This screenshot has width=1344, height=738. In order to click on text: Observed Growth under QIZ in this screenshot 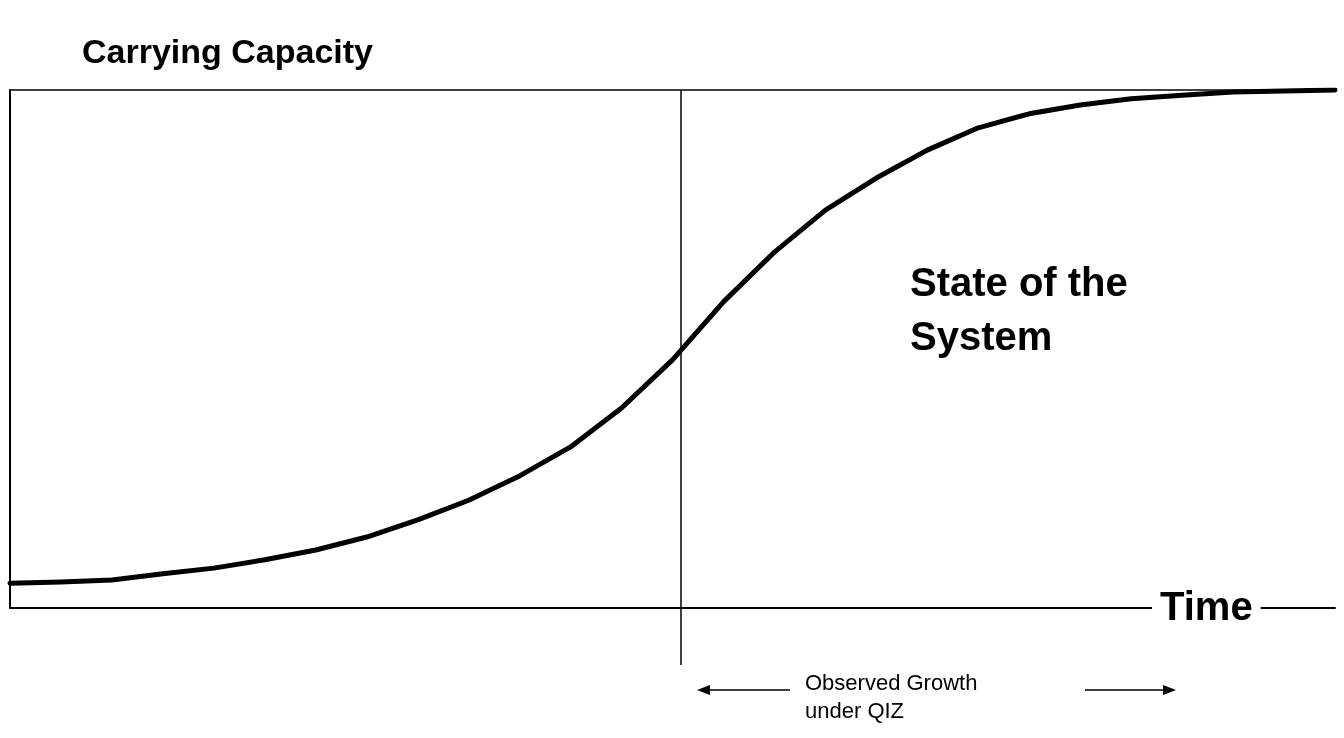, I will do `click(891, 696)`.